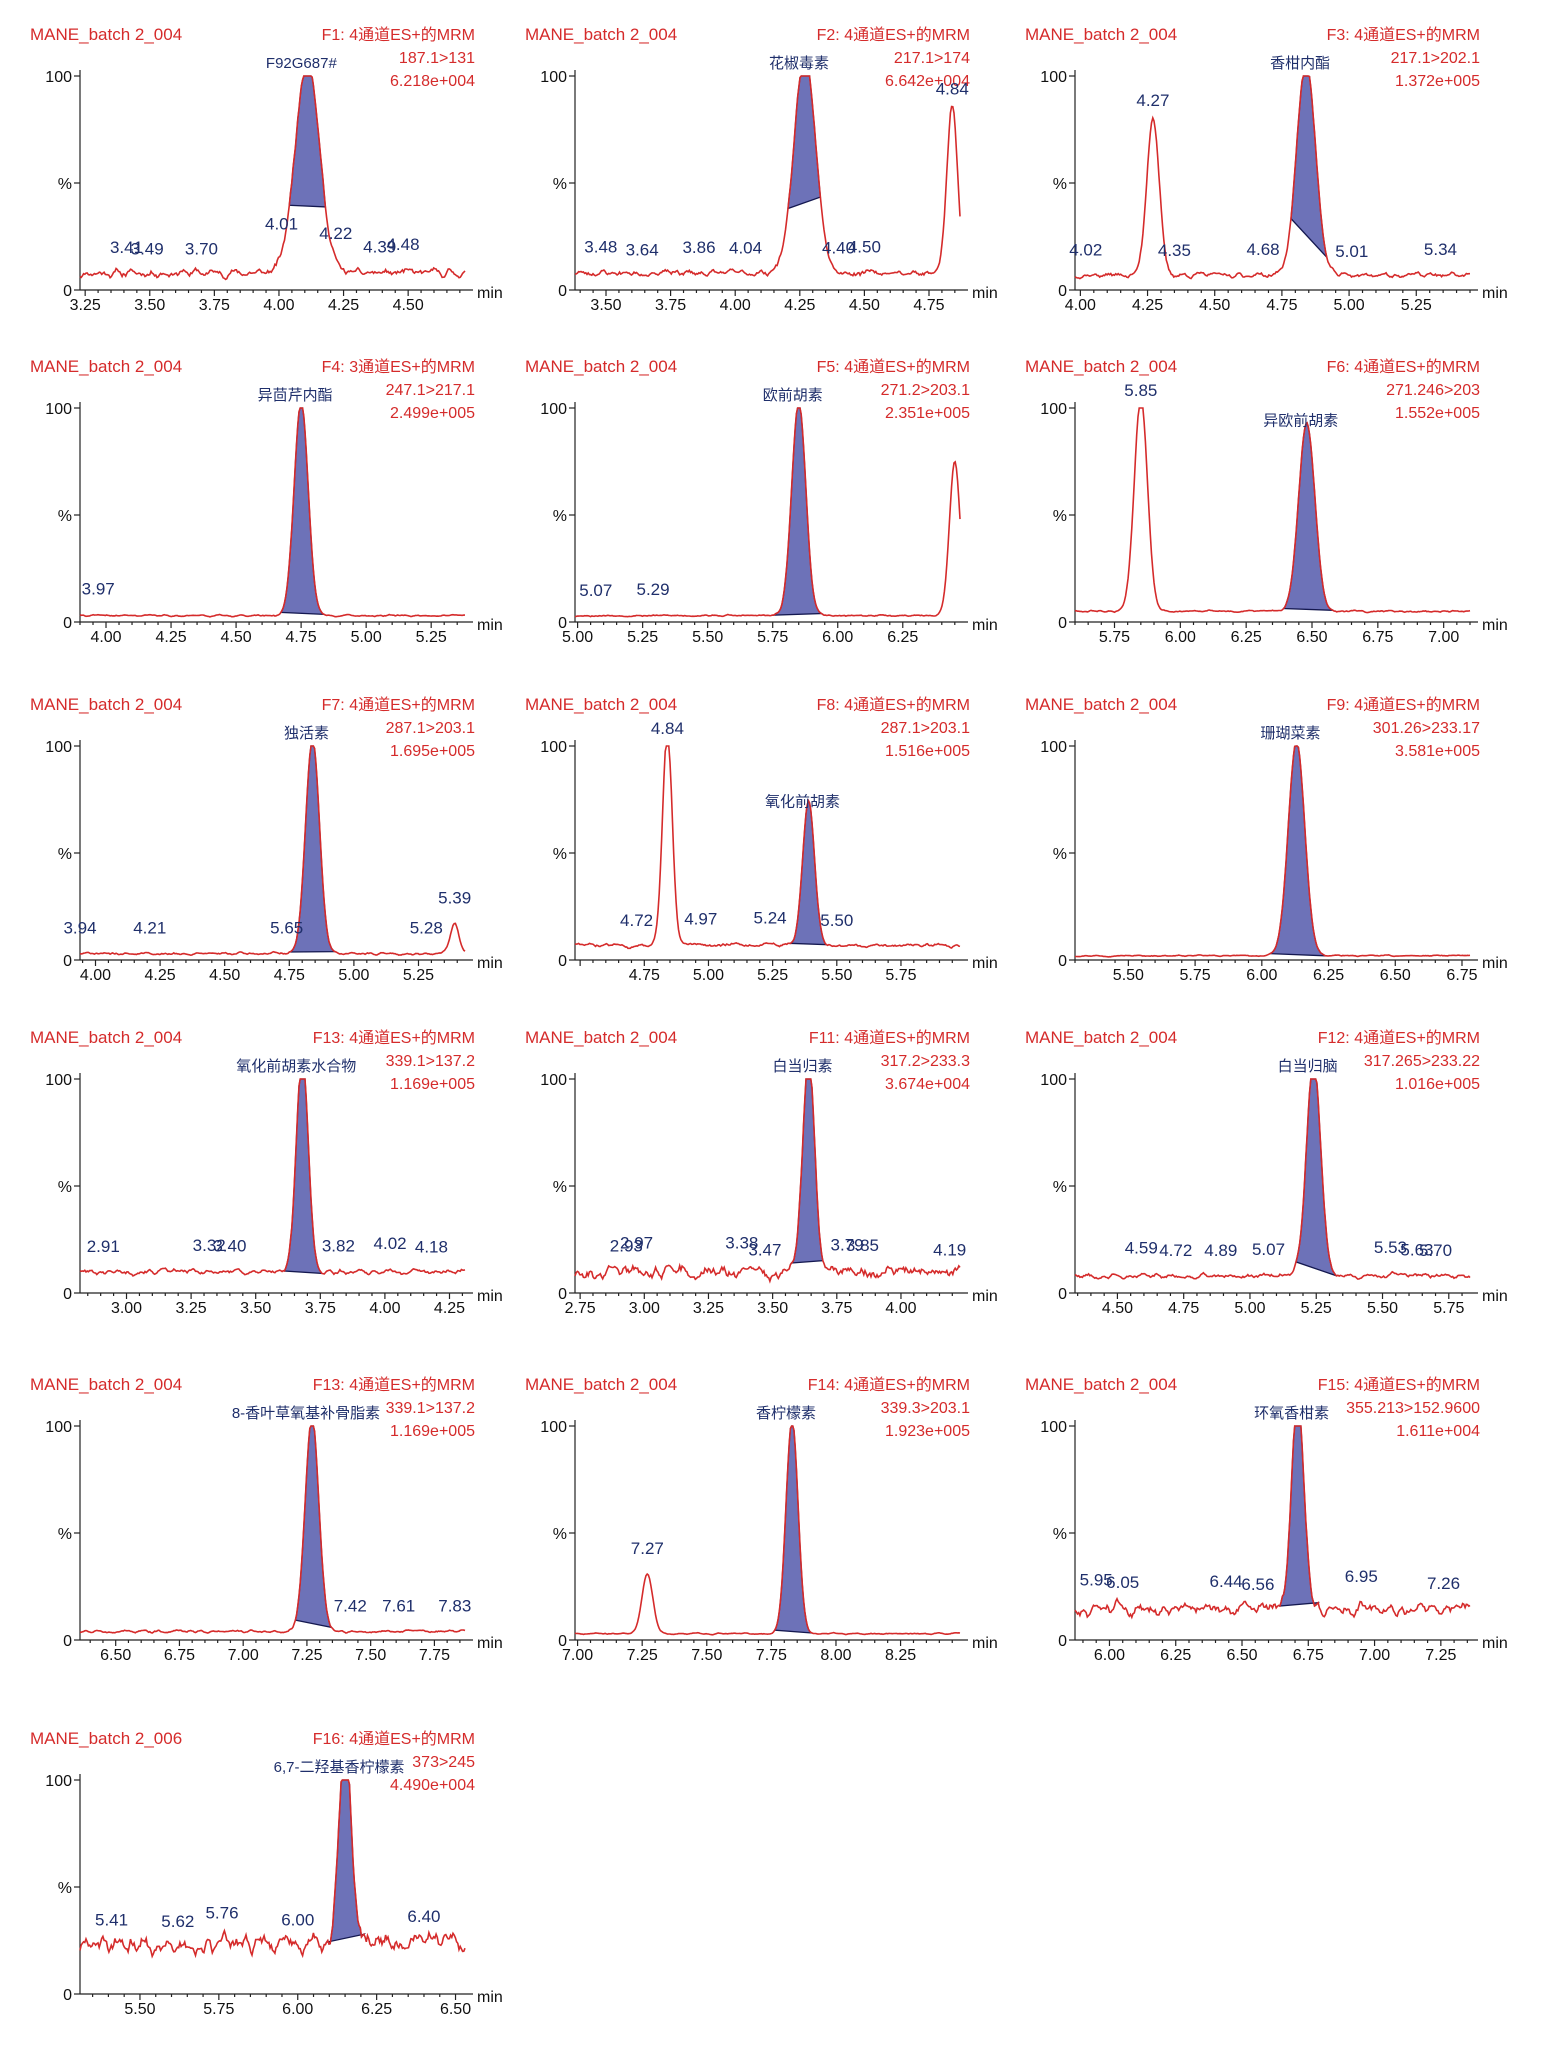  Describe the element at coordinates (376, 2009) in the screenshot. I see `x-tick-label: 6.25` at that location.